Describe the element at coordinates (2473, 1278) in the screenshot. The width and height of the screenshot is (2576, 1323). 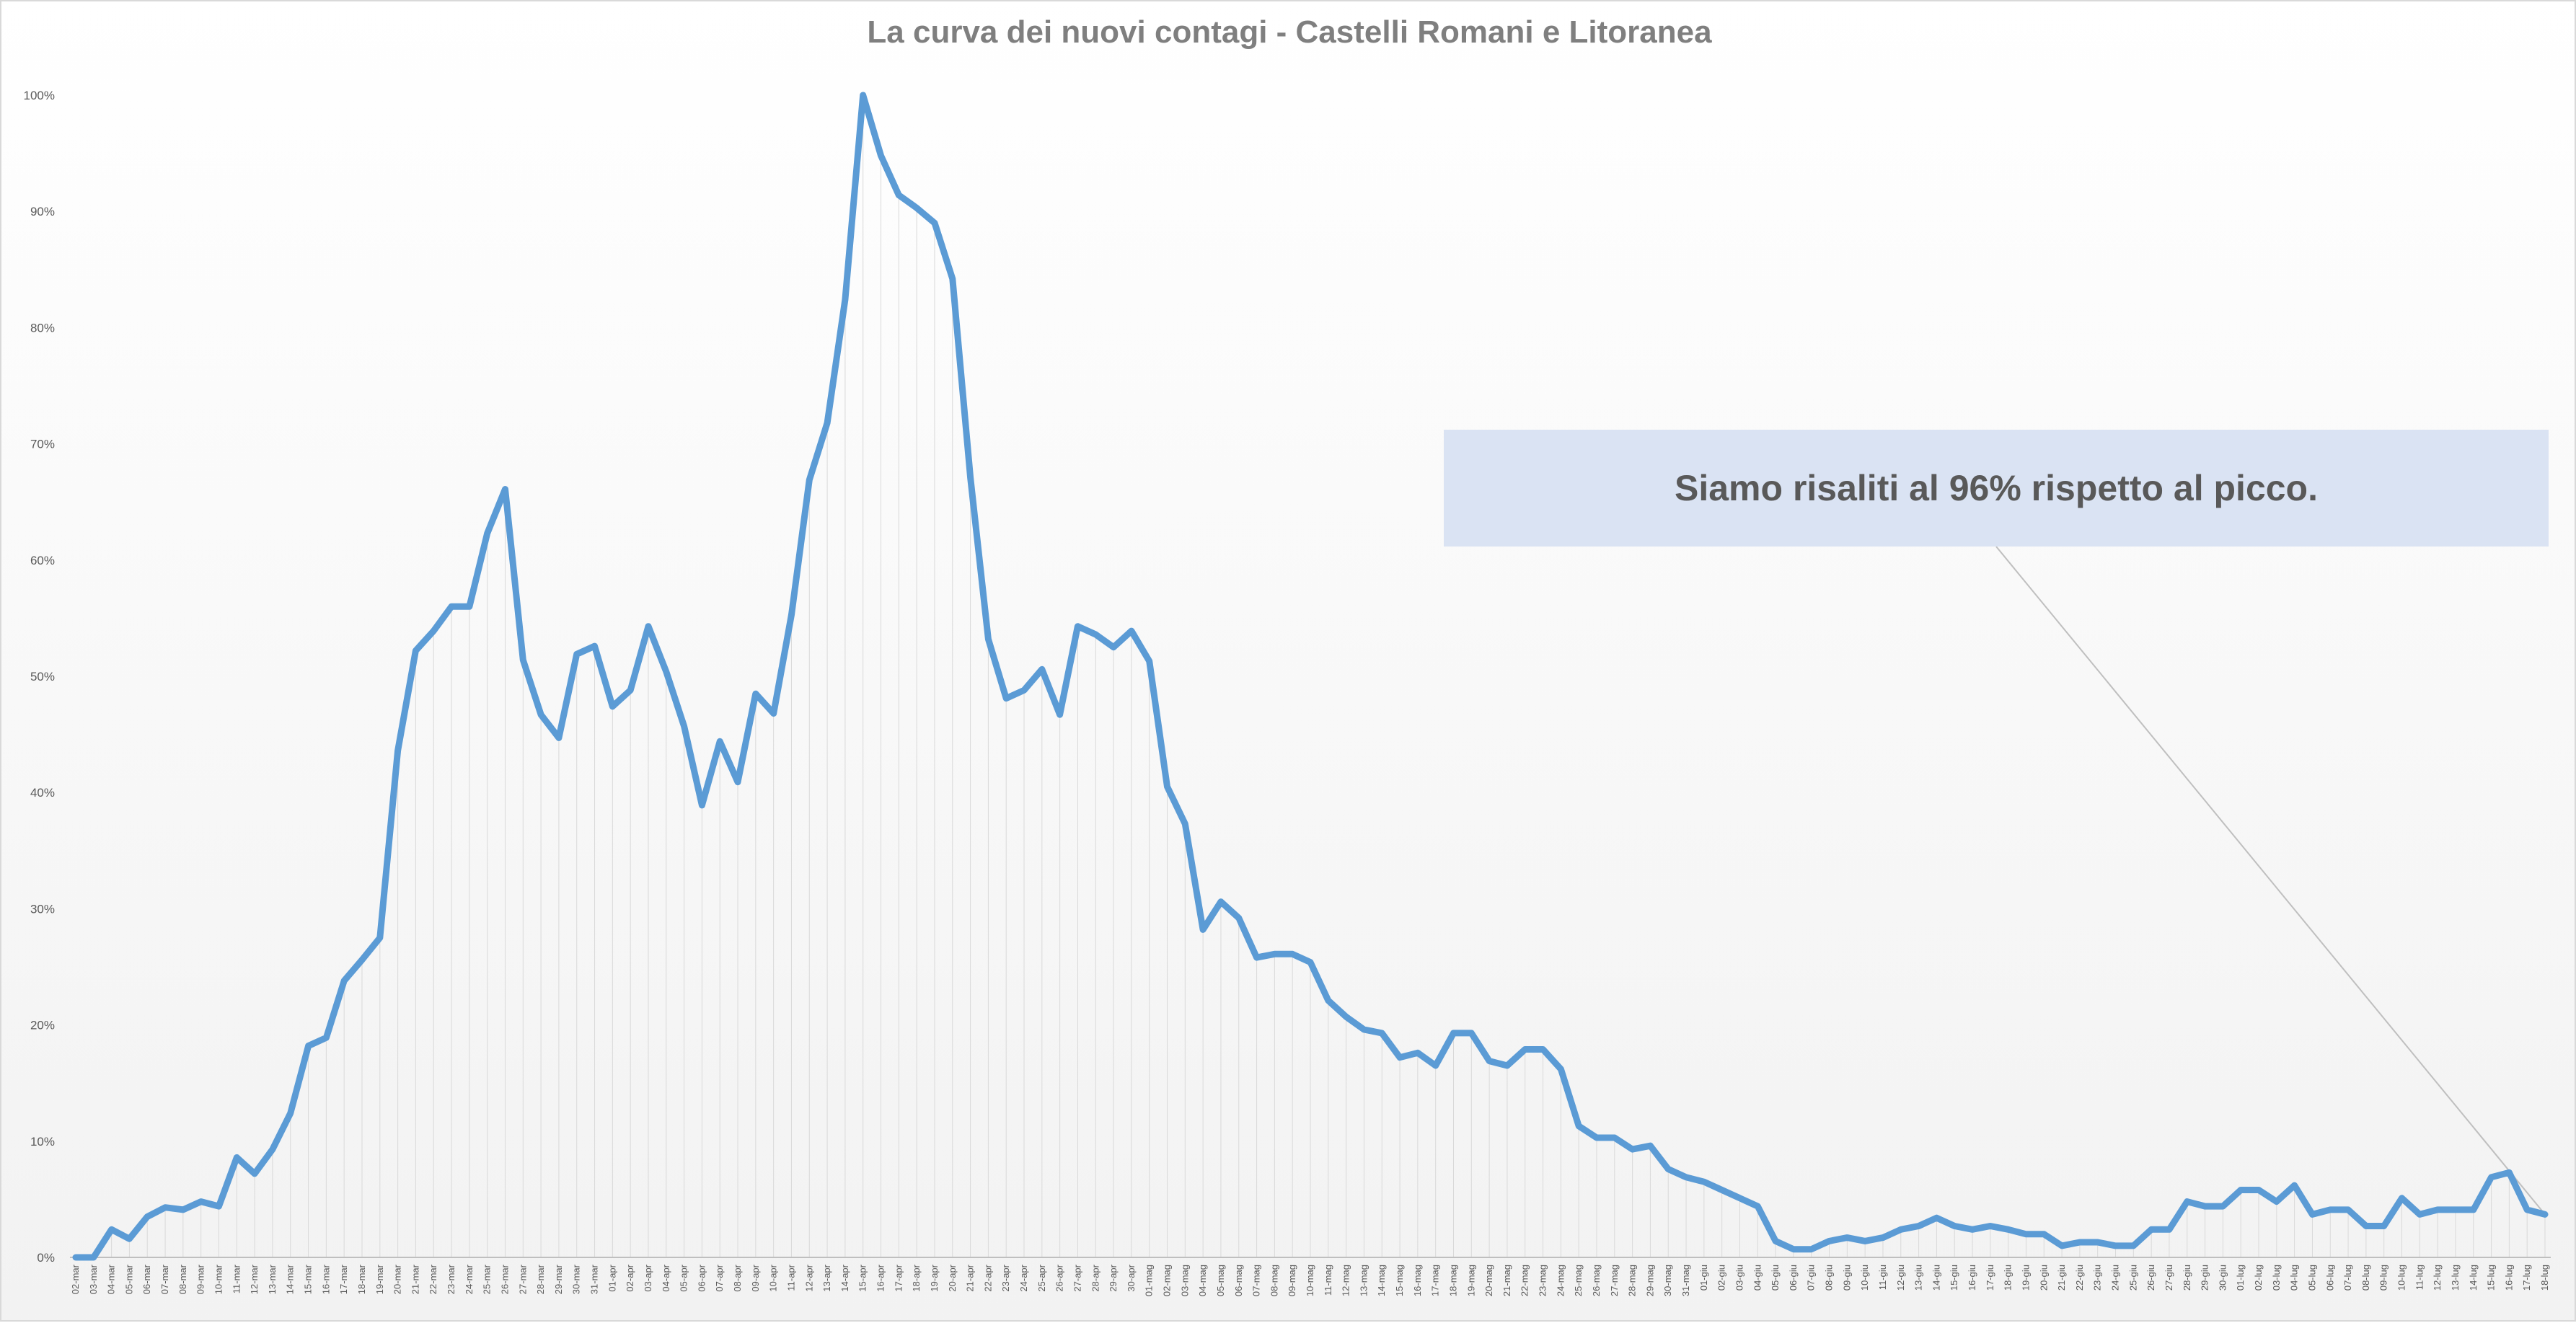
I see `x-tick-label: 14-lug` at that location.